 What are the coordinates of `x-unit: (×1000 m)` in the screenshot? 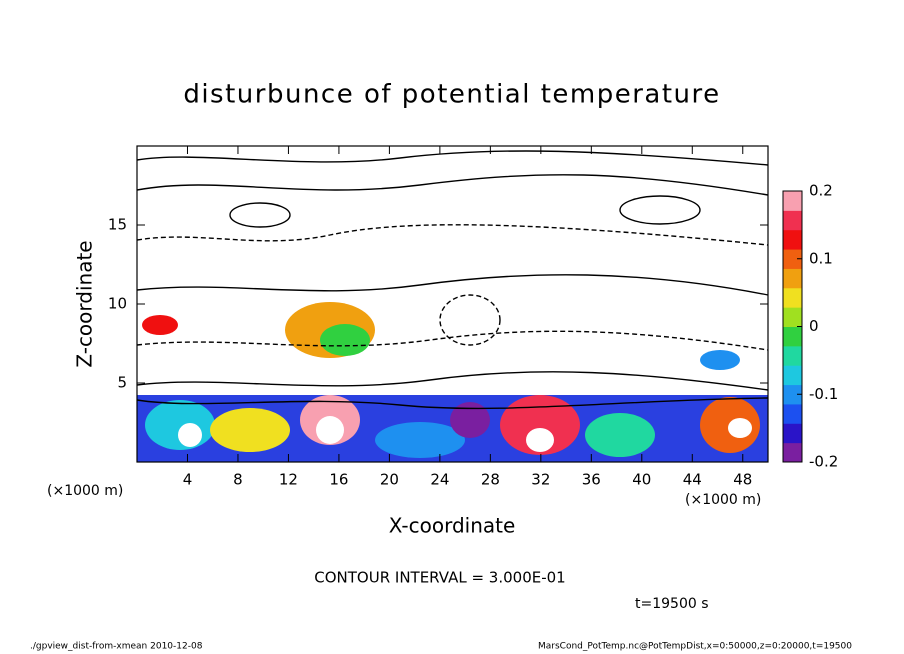 It's located at (85, 491).